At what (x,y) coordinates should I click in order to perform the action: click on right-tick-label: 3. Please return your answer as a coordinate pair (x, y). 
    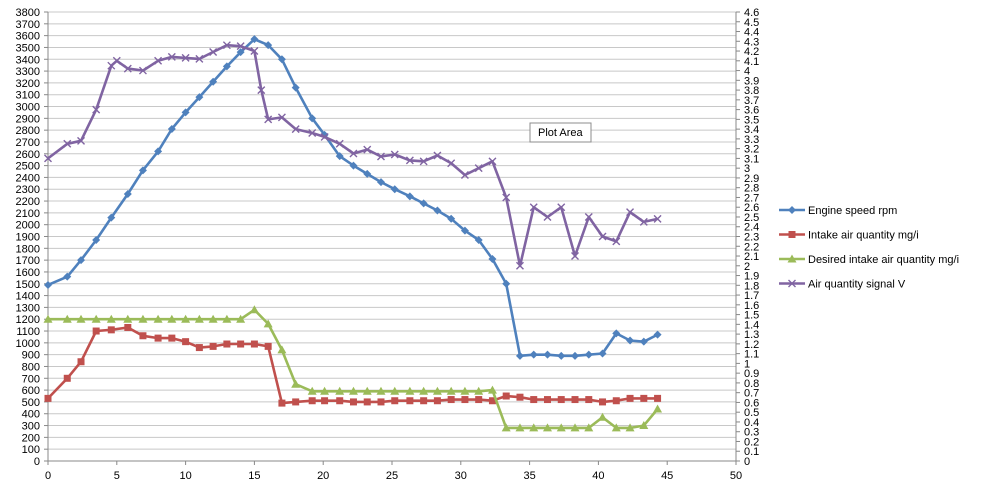
    Looking at the image, I should click on (747, 169).